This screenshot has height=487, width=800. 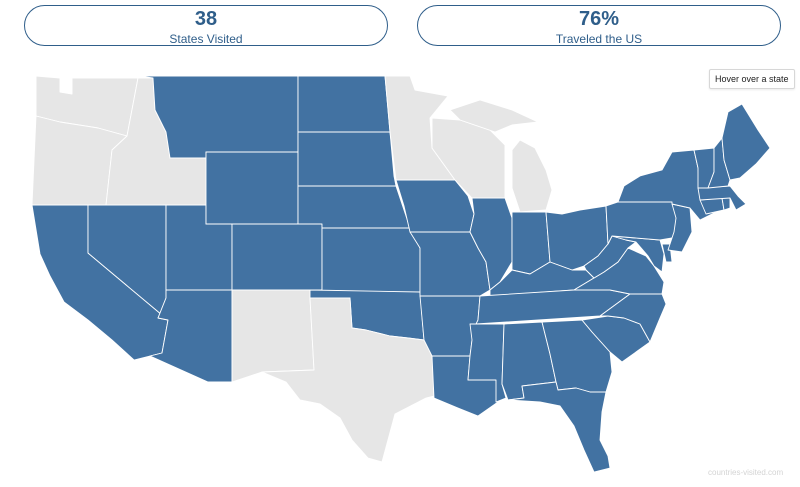 What do you see at coordinates (501, 156) in the screenshot?
I see `state-mi` at bounding box center [501, 156].